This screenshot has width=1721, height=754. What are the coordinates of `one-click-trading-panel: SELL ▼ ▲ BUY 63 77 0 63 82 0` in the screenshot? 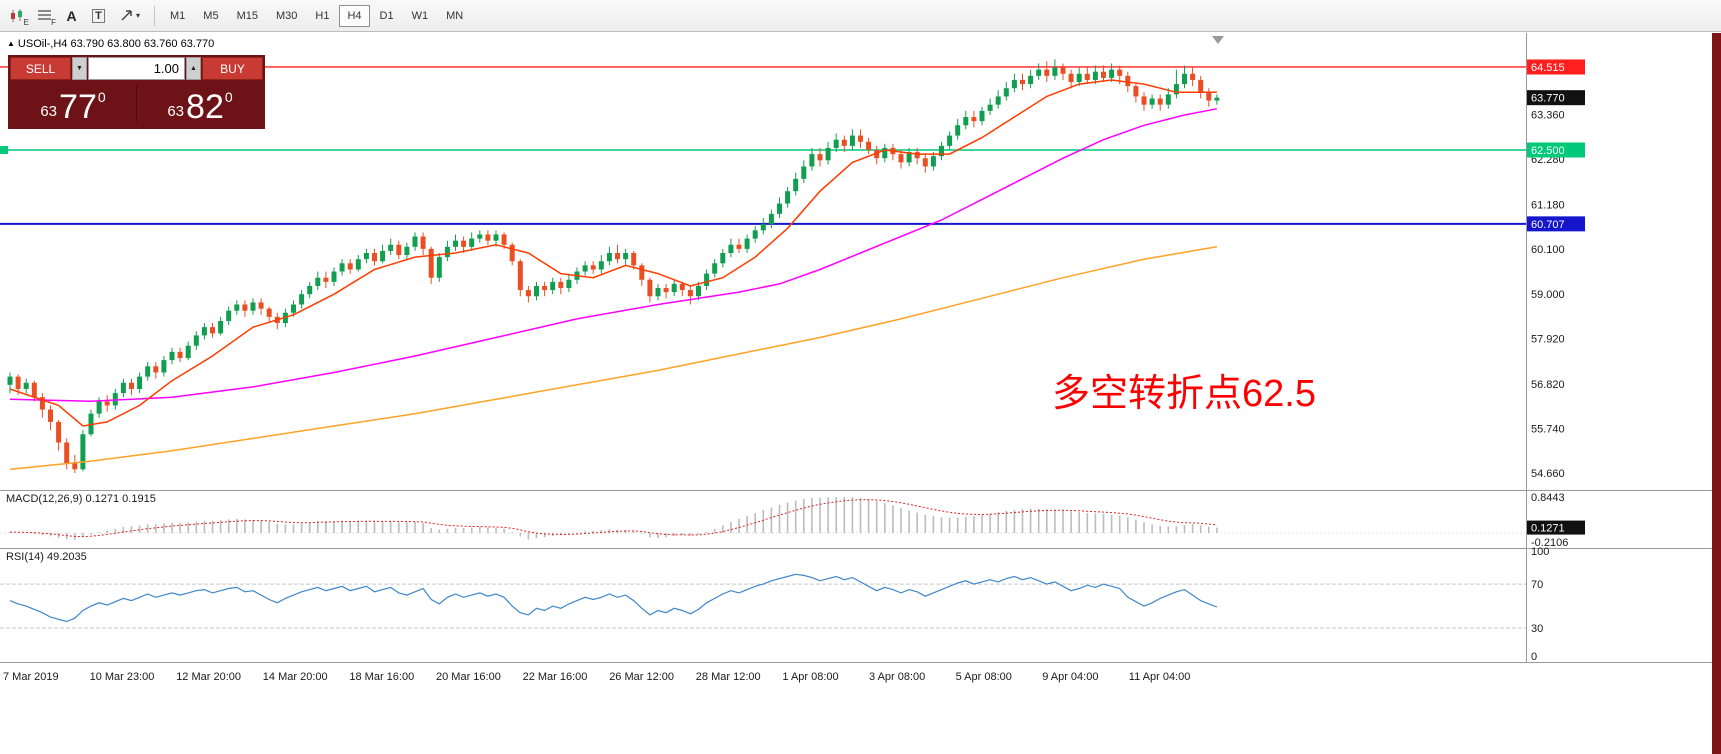 It's located at (136, 92).